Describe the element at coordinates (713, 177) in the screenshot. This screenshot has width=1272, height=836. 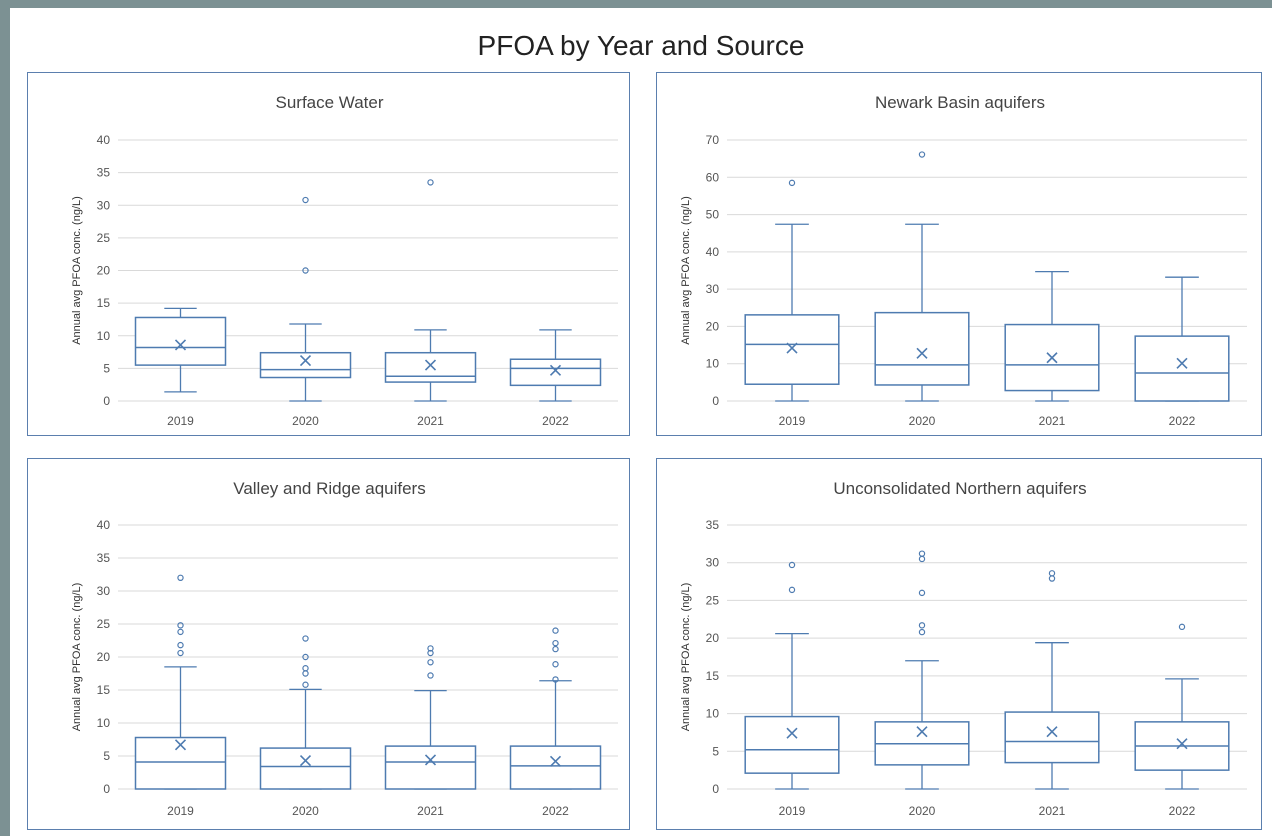
I see `y-tick-label: 60` at that location.